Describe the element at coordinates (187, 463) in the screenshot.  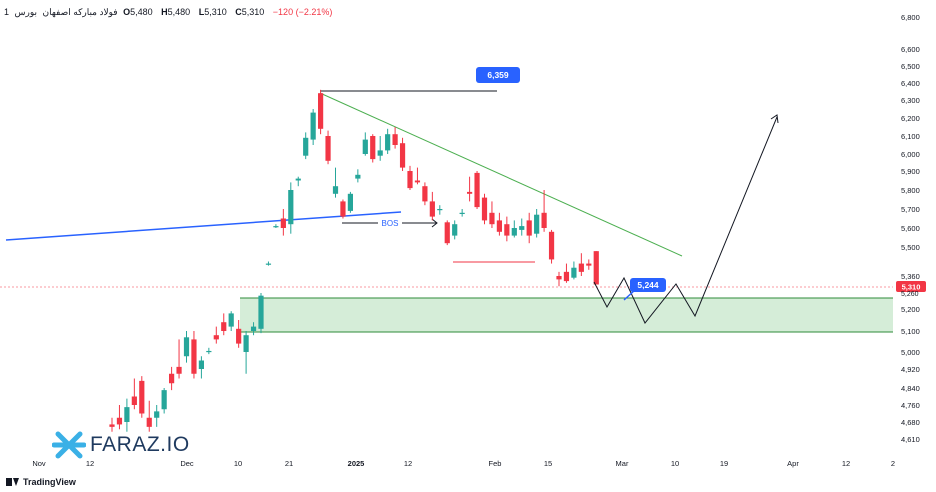
I see `time-tick-label: Dec` at that location.